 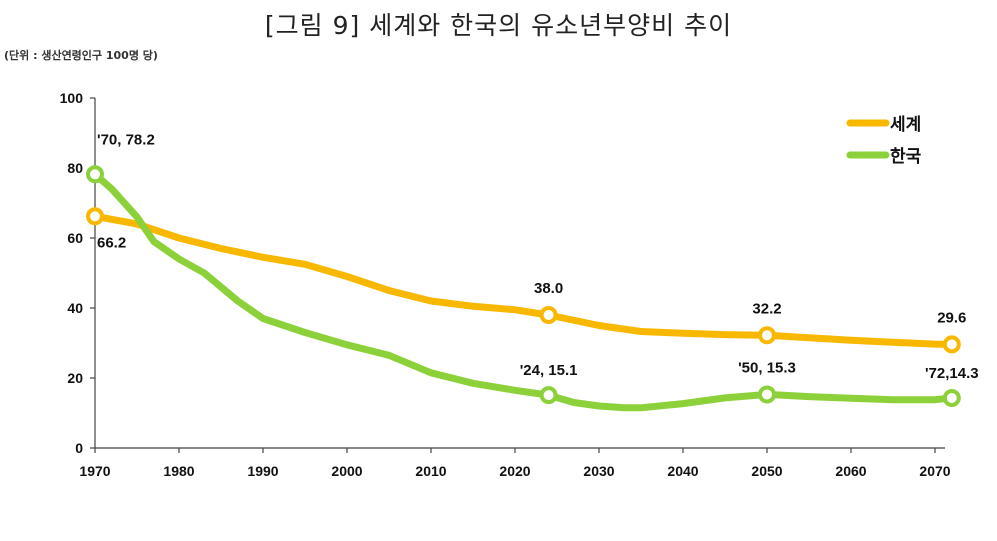 What do you see at coordinates (548, 315) in the screenshot?
I see `data-point-world-2024` at bounding box center [548, 315].